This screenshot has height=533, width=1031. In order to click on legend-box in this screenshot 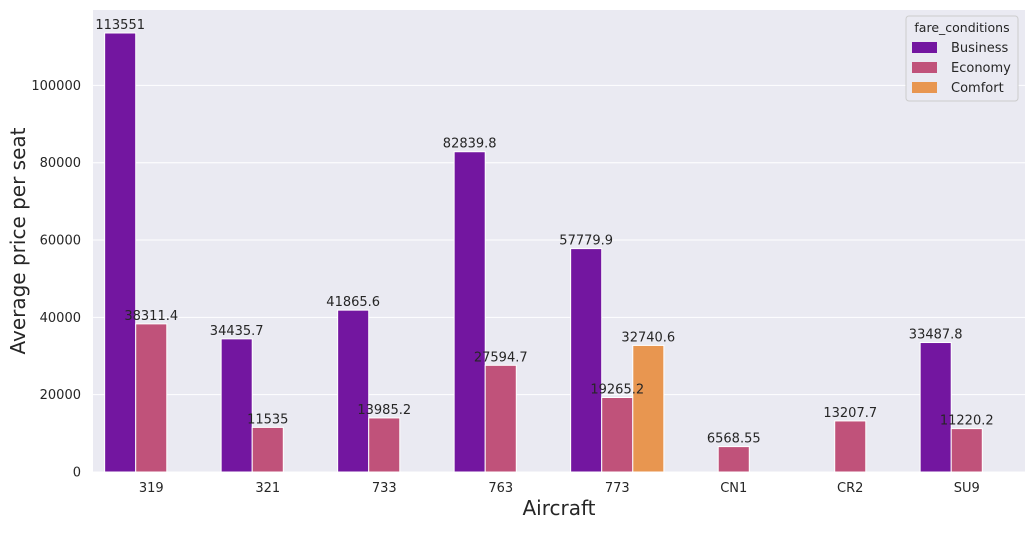, I will do `click(962, 58)`.